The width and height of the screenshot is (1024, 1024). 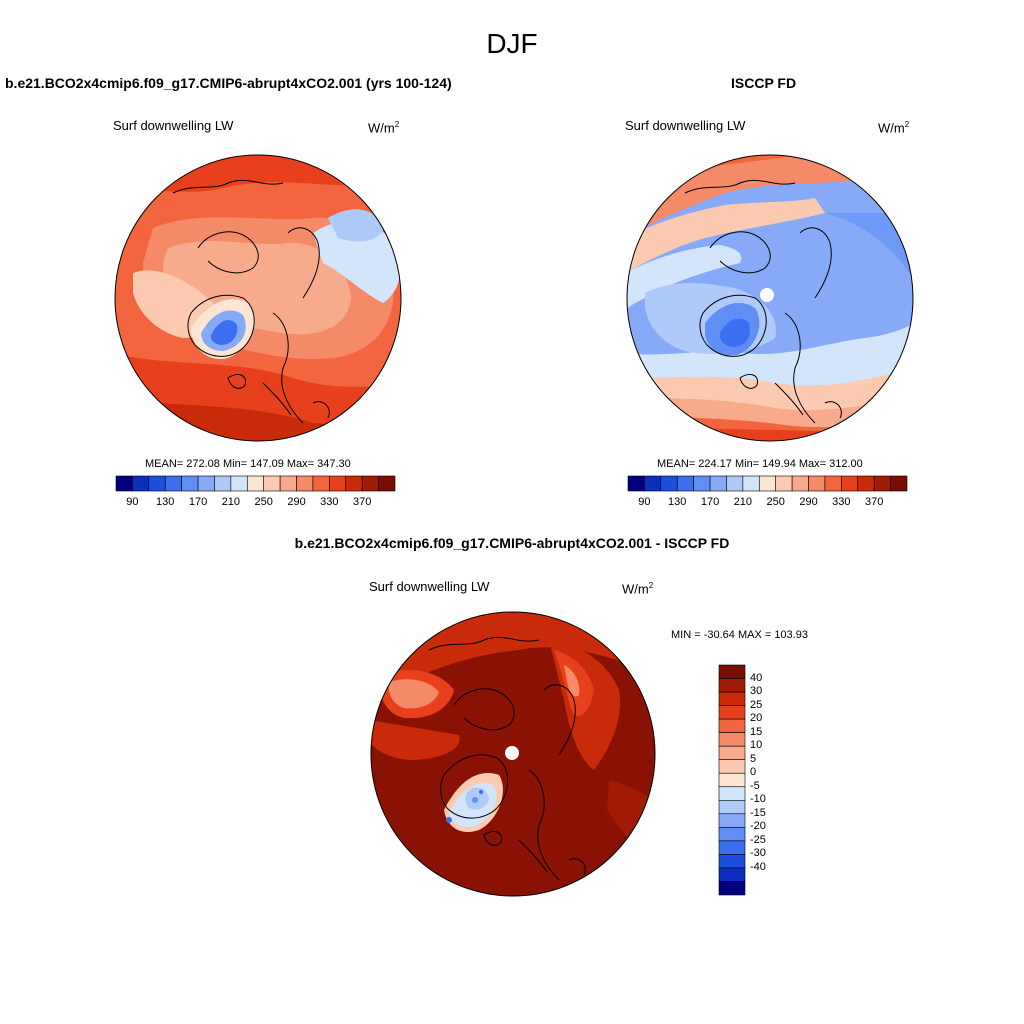 I want to click on left-colorbar-tick-label: 330, so click(x=329, y=502).